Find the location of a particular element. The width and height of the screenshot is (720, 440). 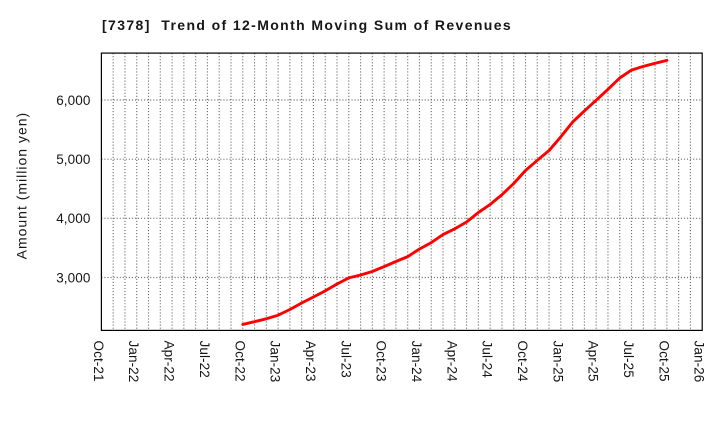

svg-text: Apr-22 is located at coordinates (169, 361).